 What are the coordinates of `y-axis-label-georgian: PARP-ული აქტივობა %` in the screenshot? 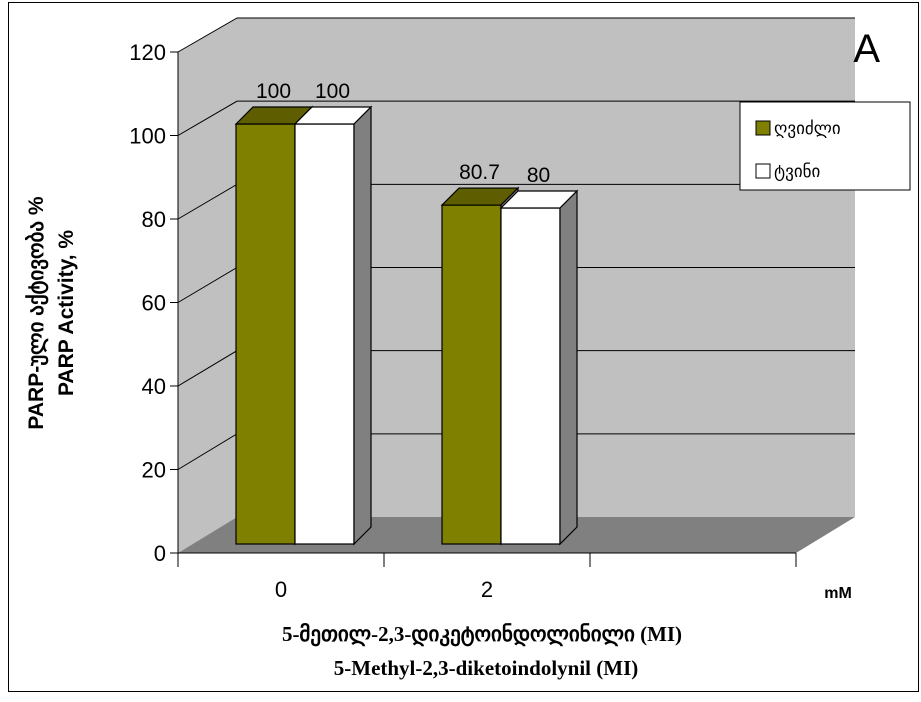 It's located at (37, 312).